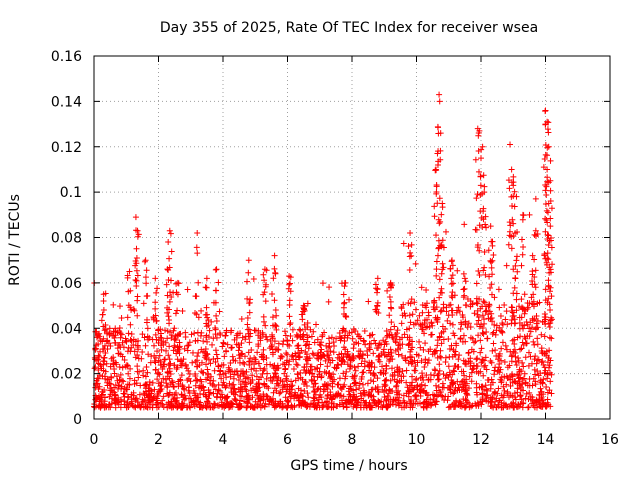 This screenshot has width=640, height=480. Describe the element at coordinates (66, 57) in the screenshot. I see `y-tick-label: 0.16` at that location.